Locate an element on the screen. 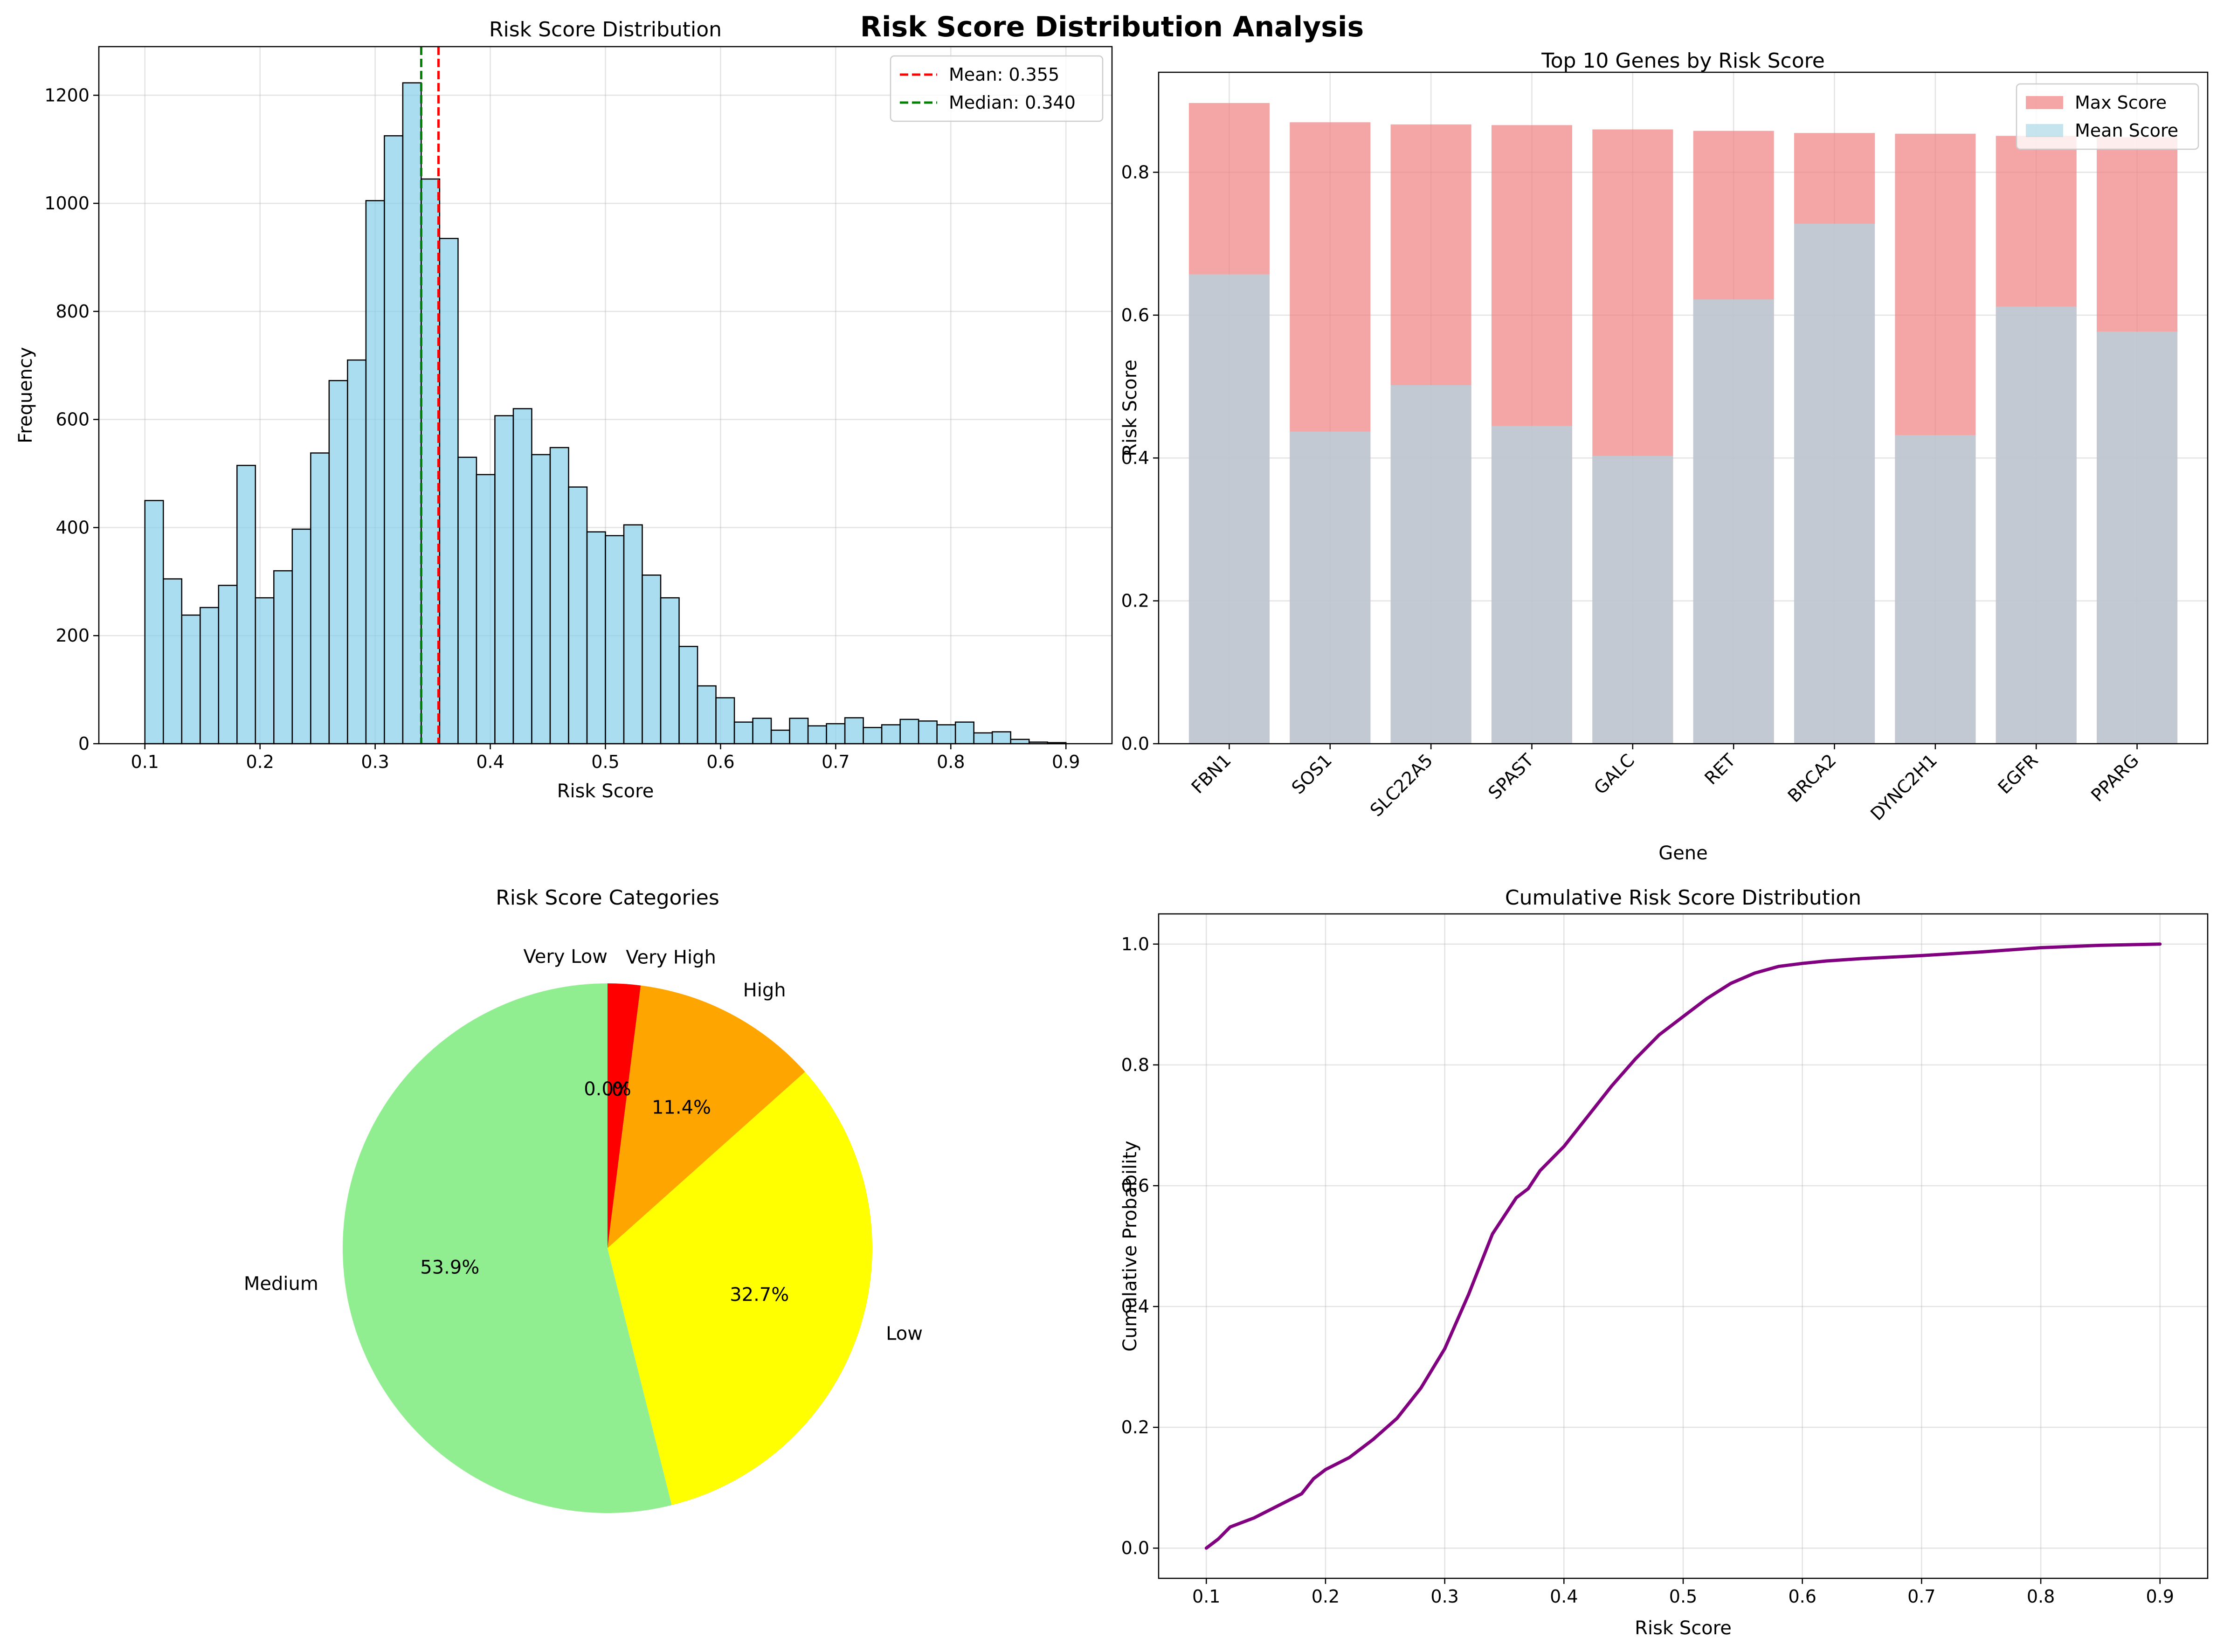 The image size is (2224, 1652). cdf-ytick-label: 0.2 is located at coordinates (1135, 1427).